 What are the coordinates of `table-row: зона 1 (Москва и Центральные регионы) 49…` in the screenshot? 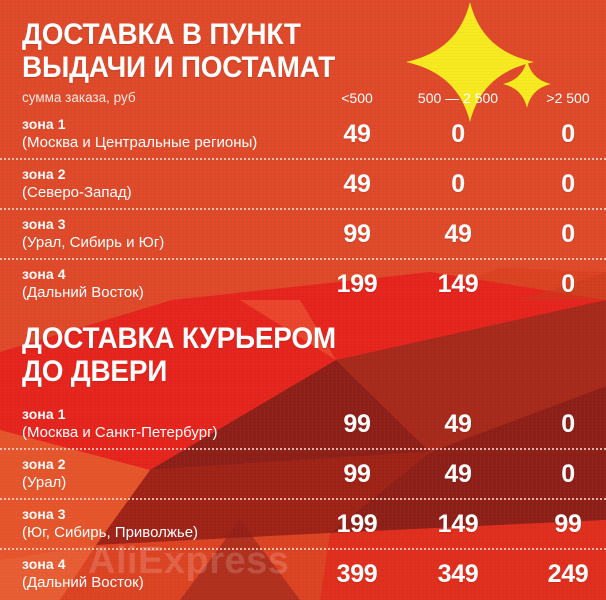 It's located at (303, 135).